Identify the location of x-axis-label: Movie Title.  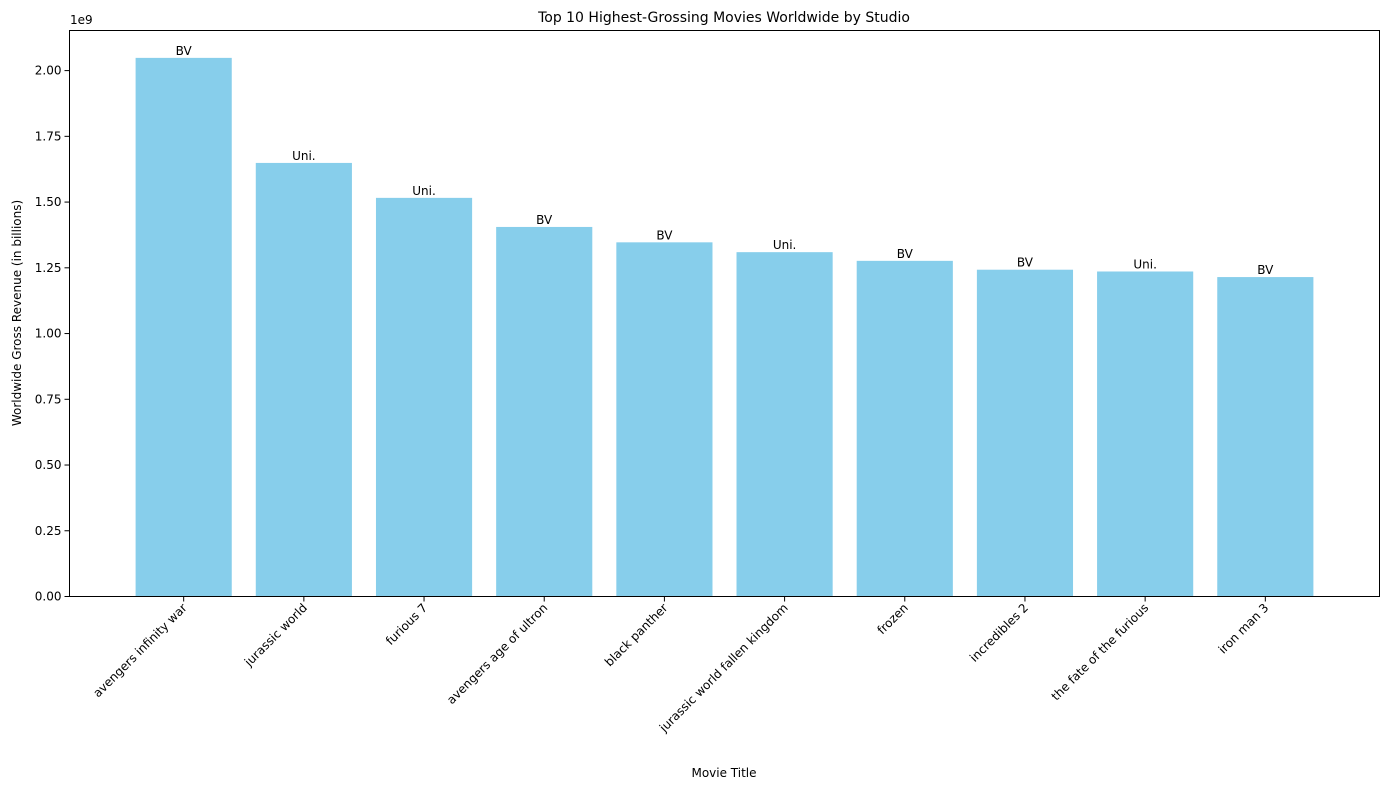
(723, 773).